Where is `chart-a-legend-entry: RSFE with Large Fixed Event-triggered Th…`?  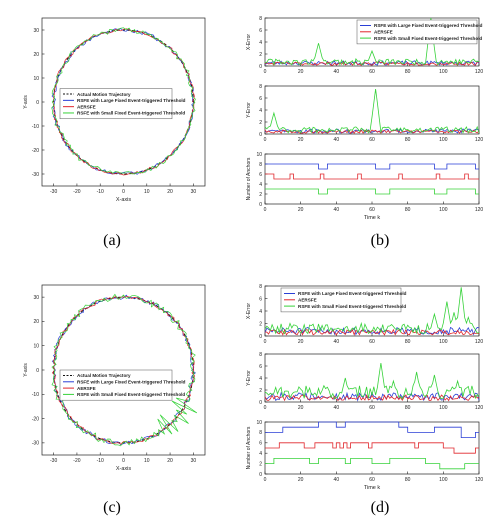
chart-a-legend-entry: RSFE with Large Fixed Event-triggered Th… is located at coordinates (131, 100).